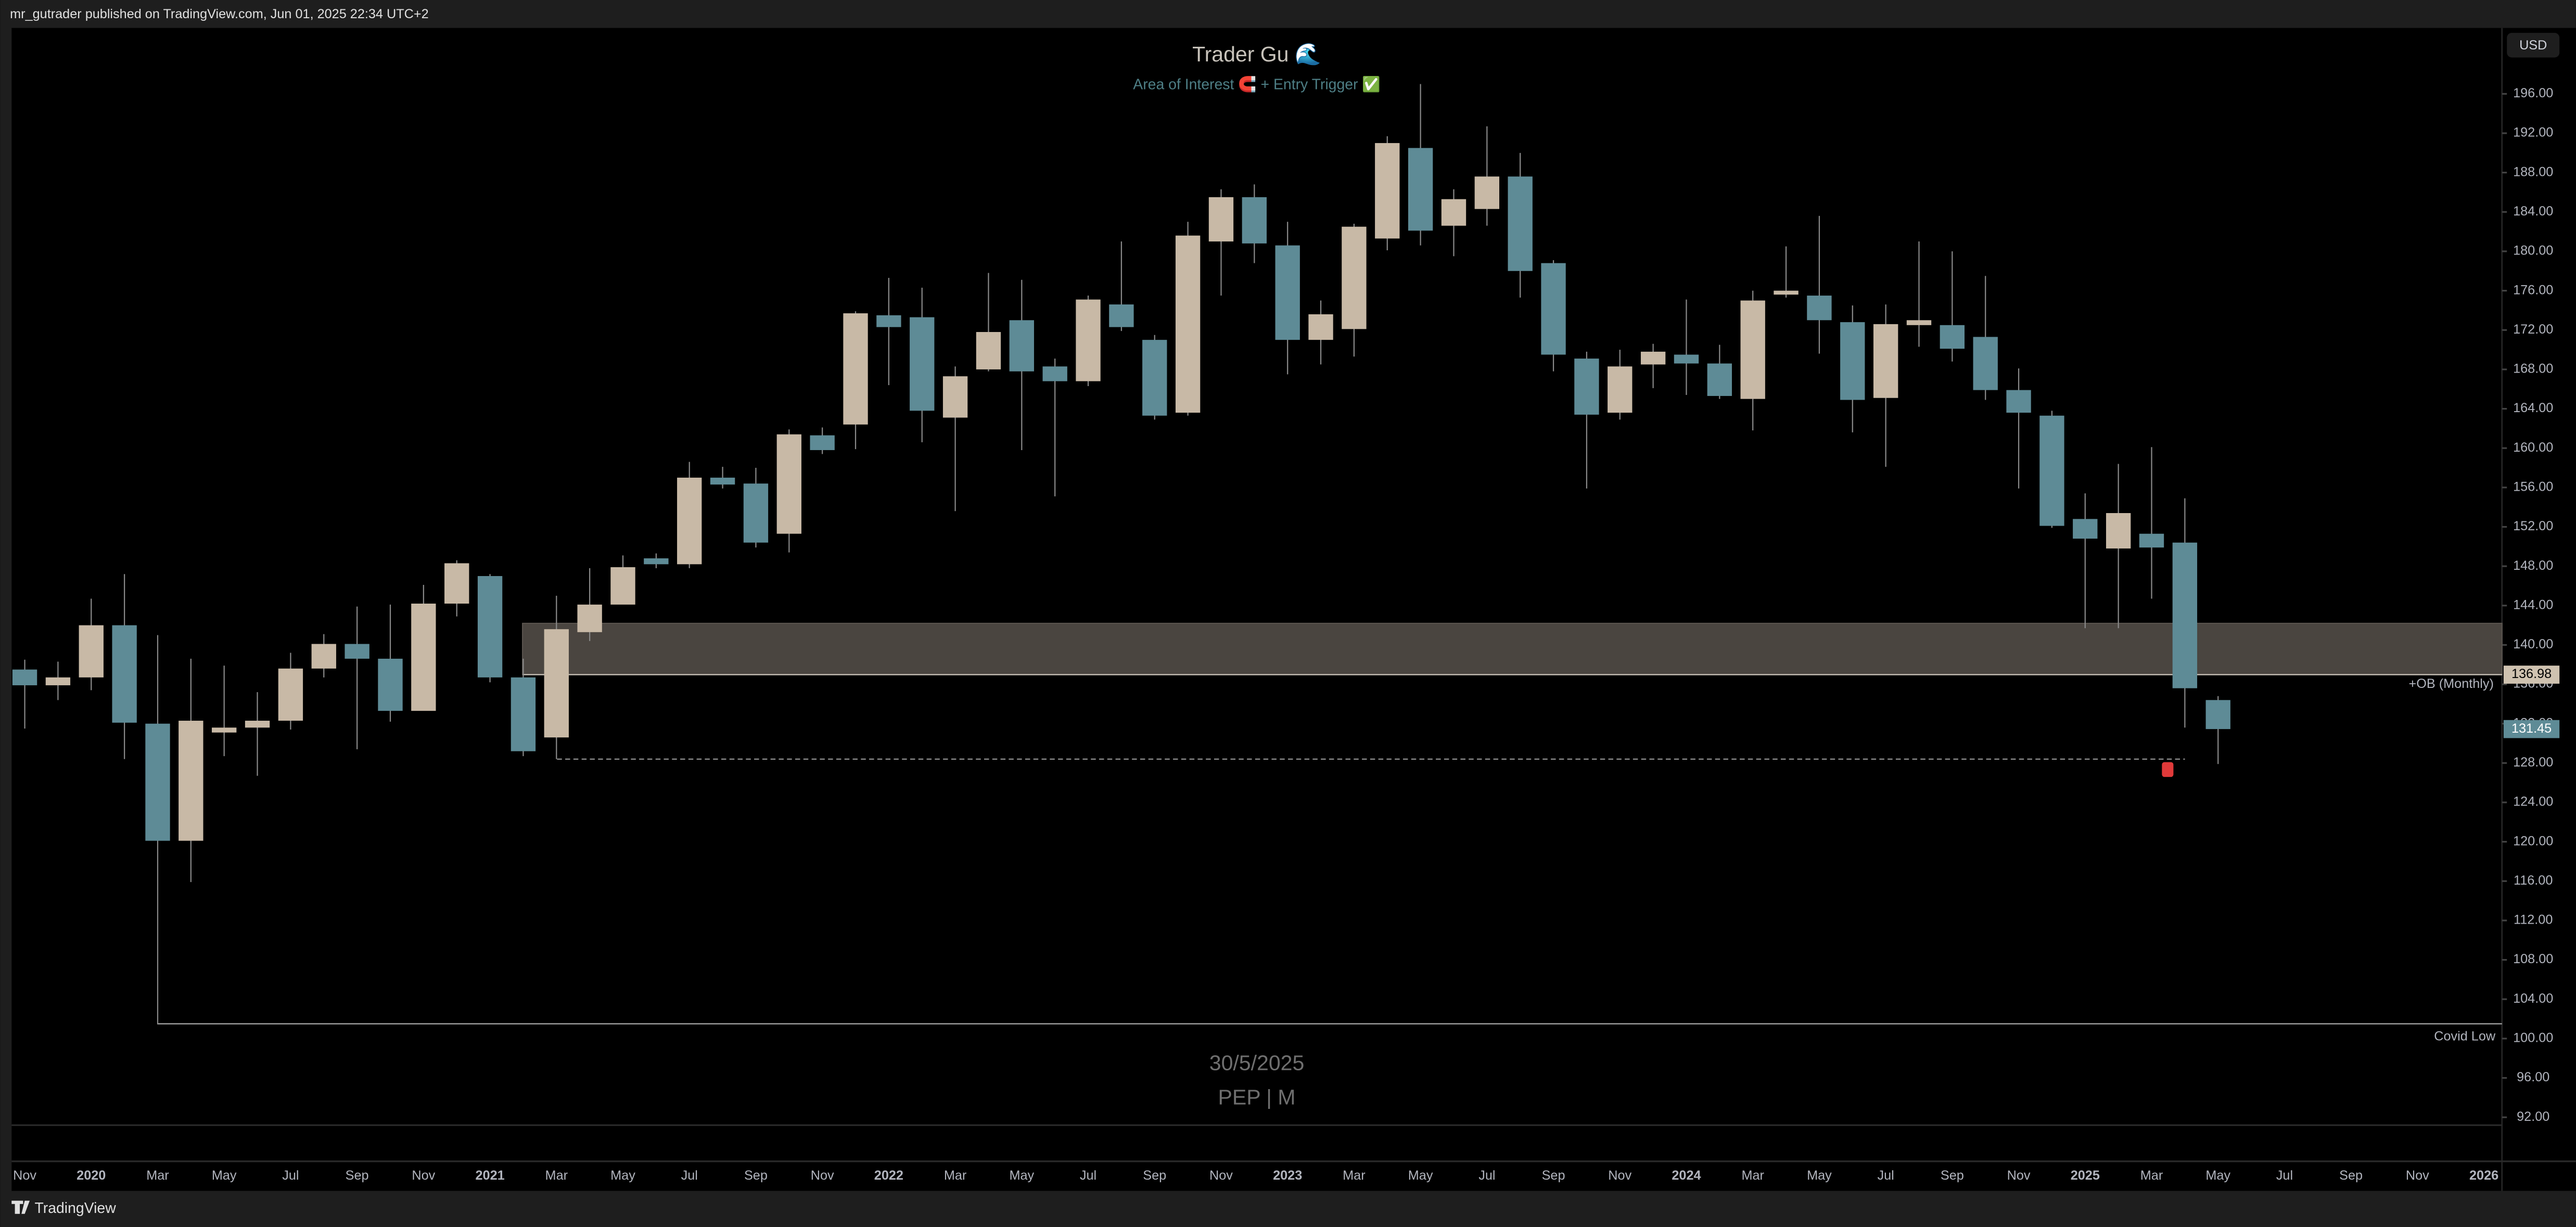 The height and width of the screenshot is (1227, 2576). What do you see at coordinates (1256, 1063) in the screenshot?
I see `date-label: 30/5/2025` at bounding box center [1256, 1063].